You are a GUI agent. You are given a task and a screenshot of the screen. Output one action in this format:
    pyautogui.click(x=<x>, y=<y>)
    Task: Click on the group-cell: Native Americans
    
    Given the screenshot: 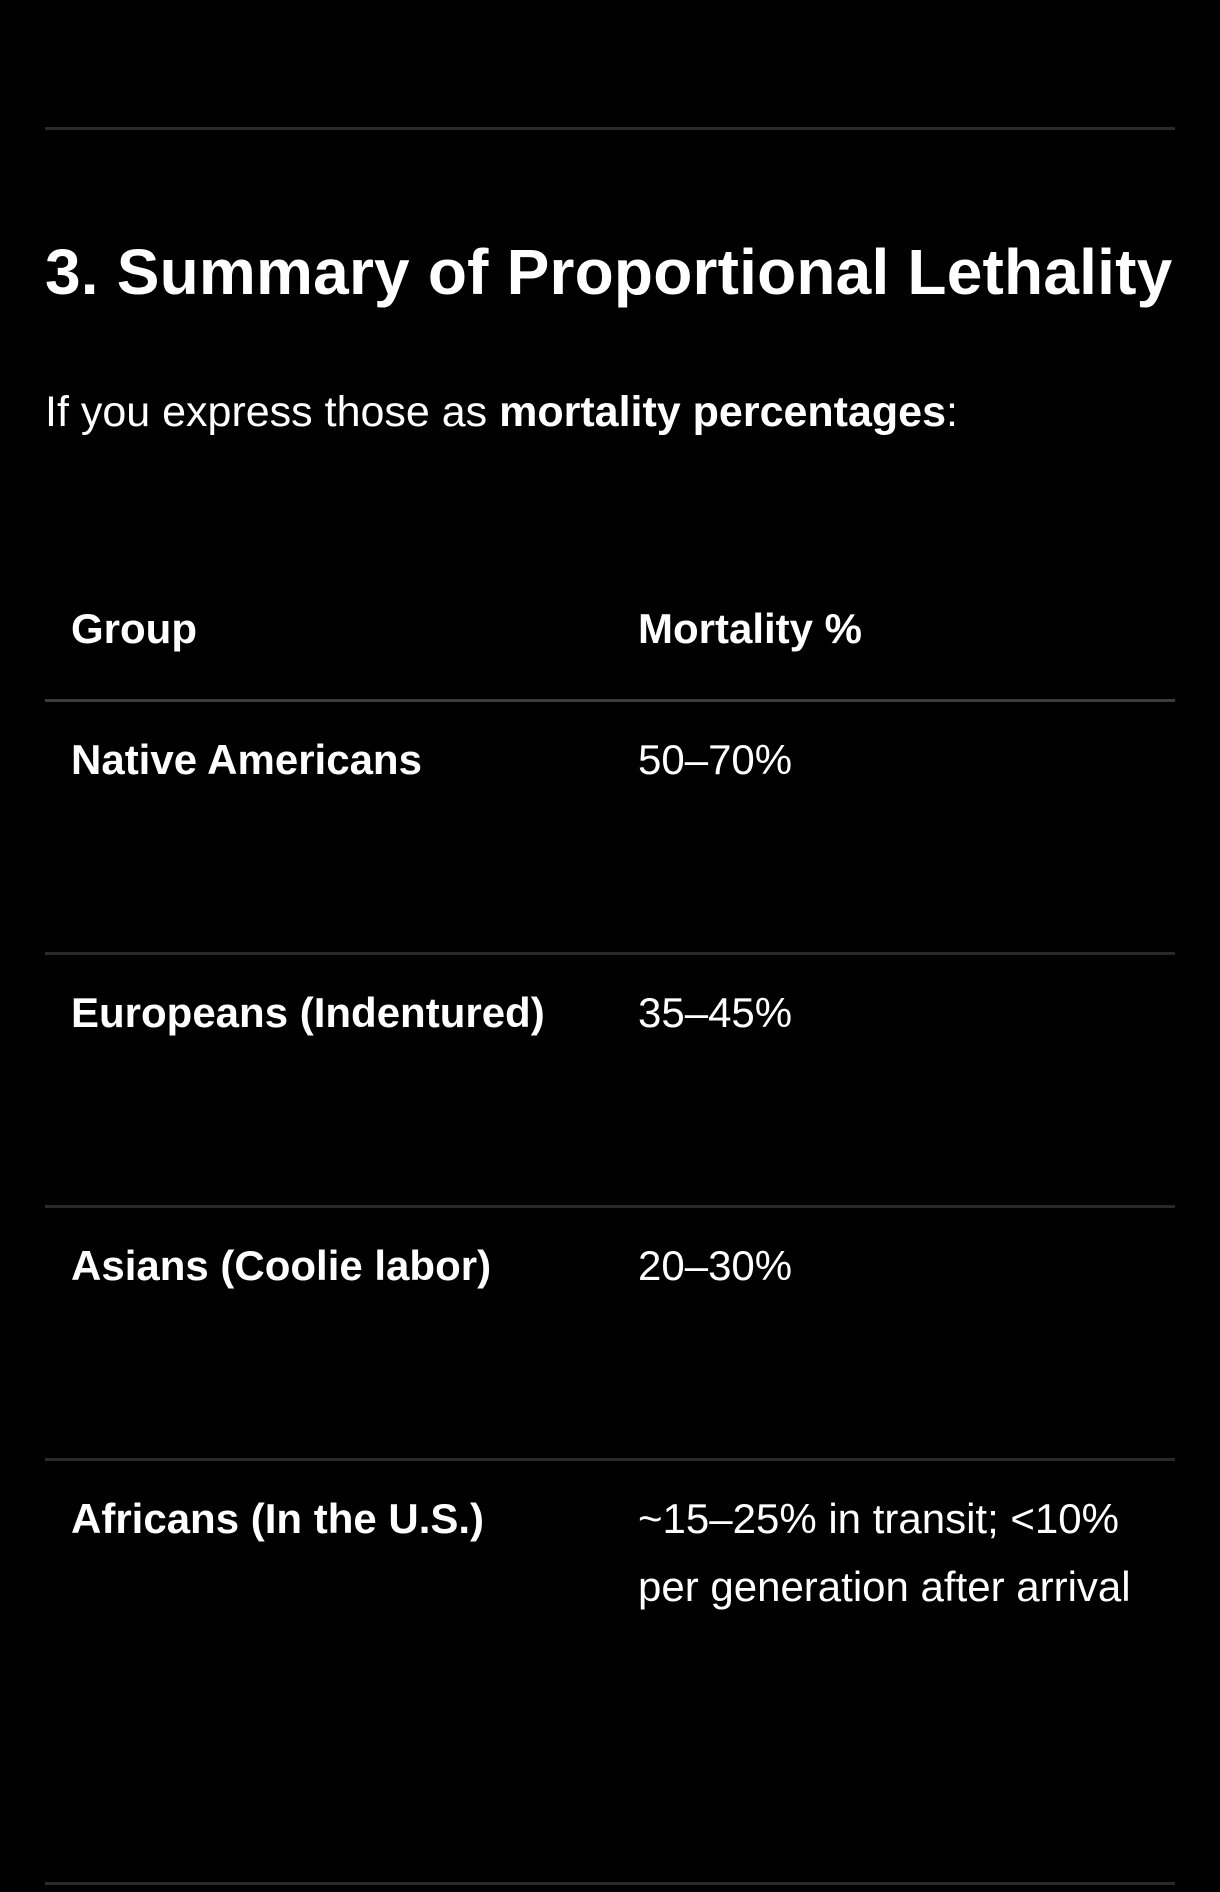 What is the action you would take?
    pyautogui.click(x=328, y=827)
    